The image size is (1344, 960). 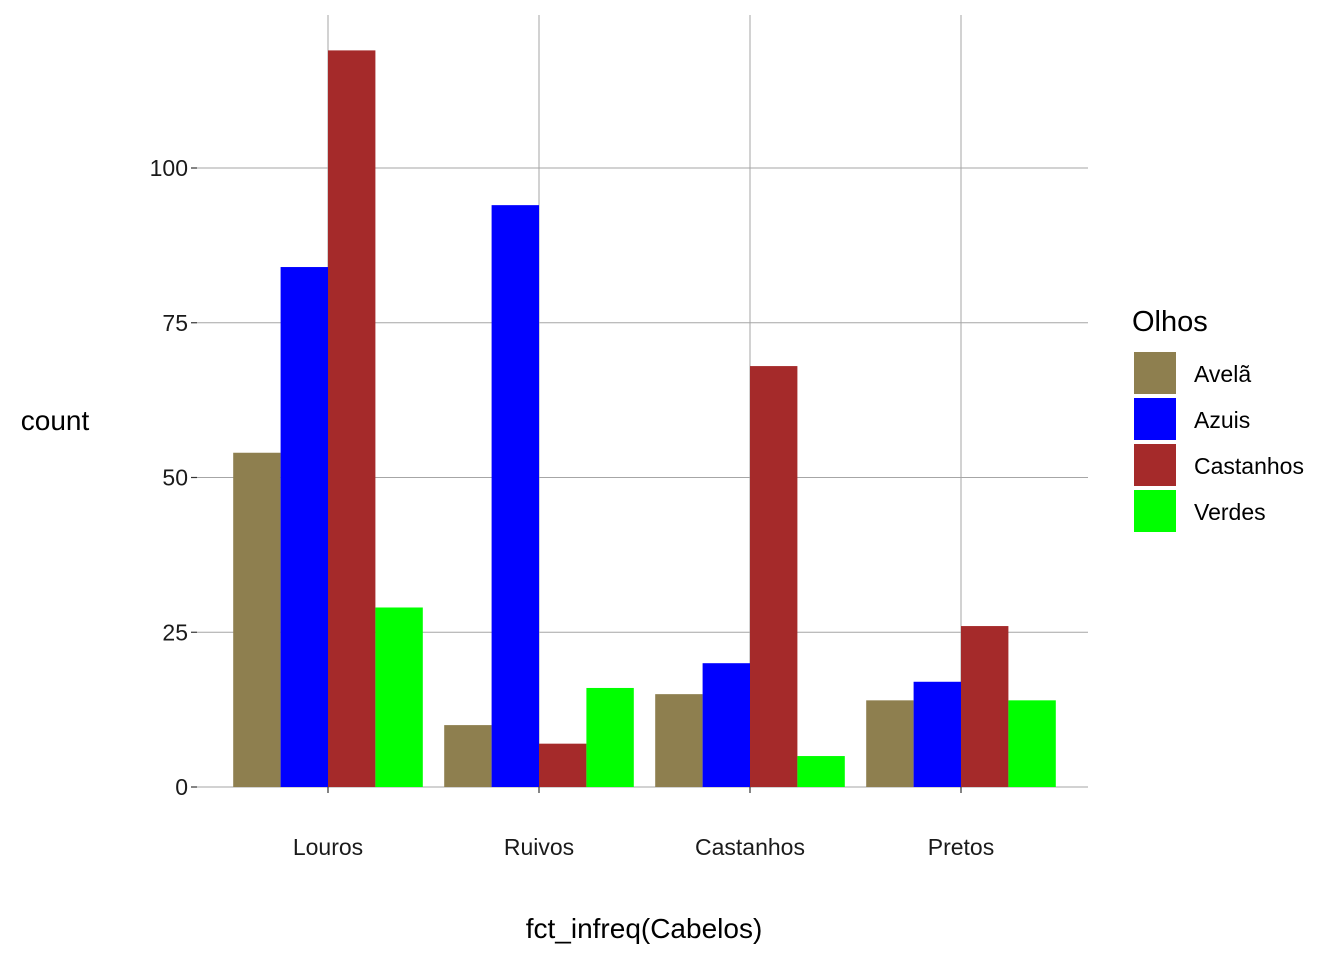 What do you see at coordinates (643, 823) in the screenshot?
I see `x-axis: Louros Ruivos Castanhos Pretos` at bounding box center [643, 823].